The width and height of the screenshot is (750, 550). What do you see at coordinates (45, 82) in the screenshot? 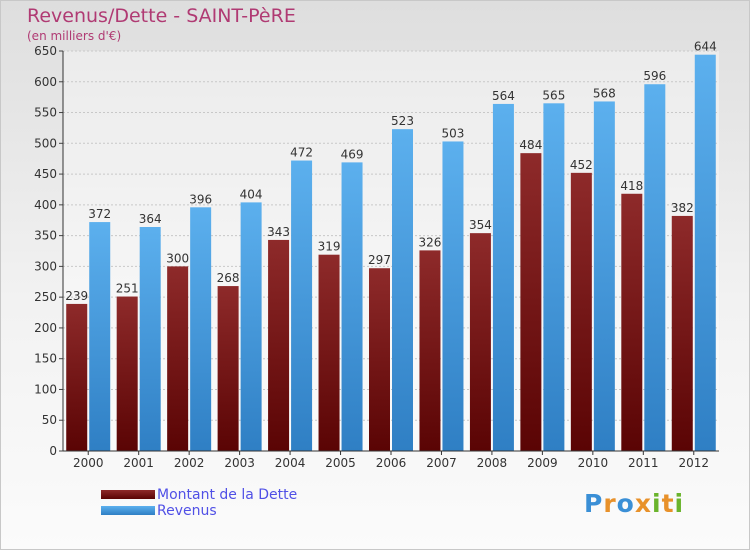
I see `y-tick-label: 600` at bounding box center [45, 82].